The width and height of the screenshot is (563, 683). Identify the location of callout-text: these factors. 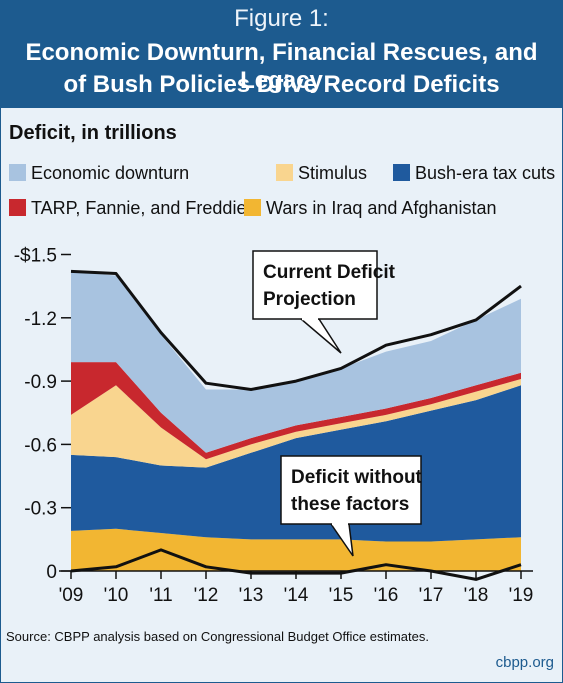
(350, 504).